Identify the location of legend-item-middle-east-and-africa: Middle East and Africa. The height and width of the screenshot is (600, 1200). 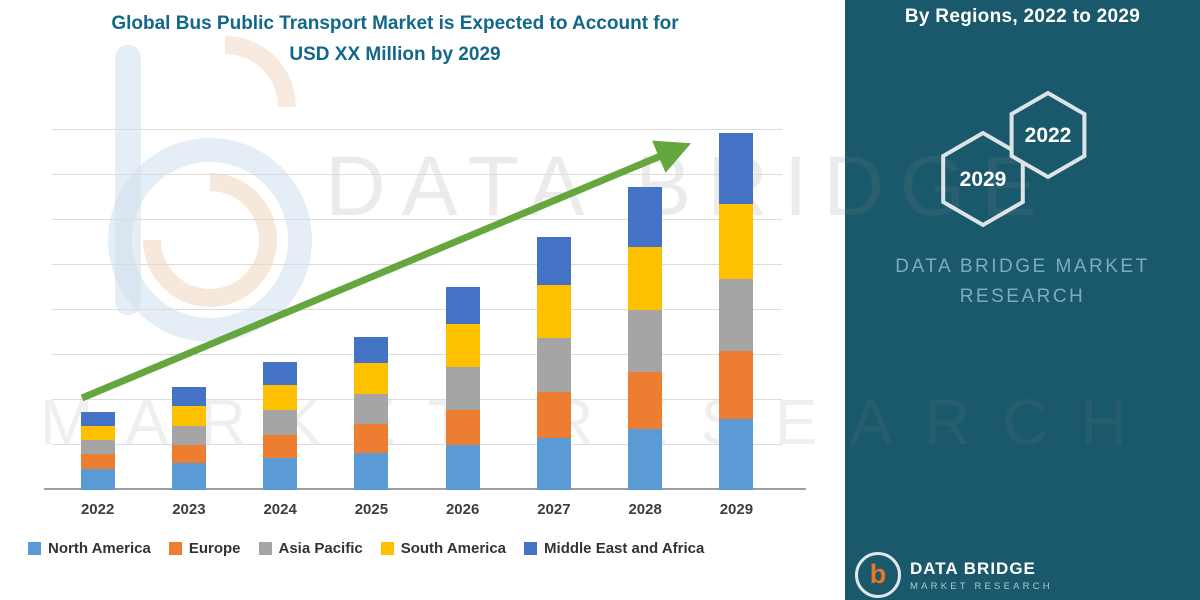
(614, 548).